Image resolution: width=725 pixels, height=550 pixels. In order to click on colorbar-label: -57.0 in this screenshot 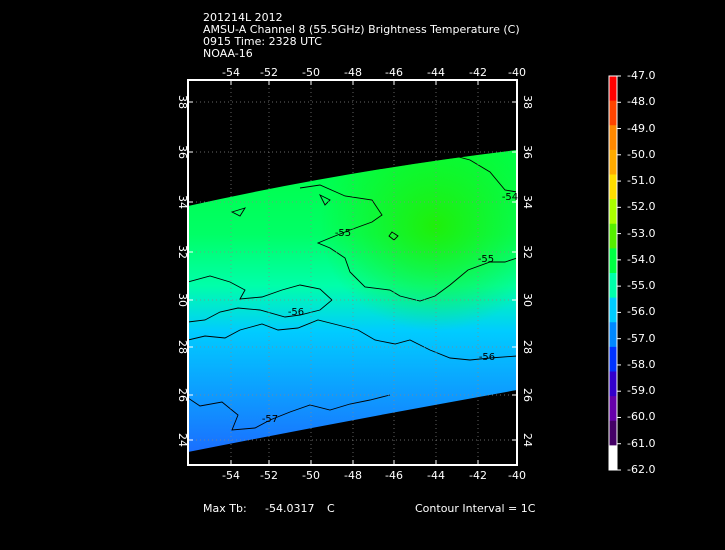, I will do `click(641, 338)`.